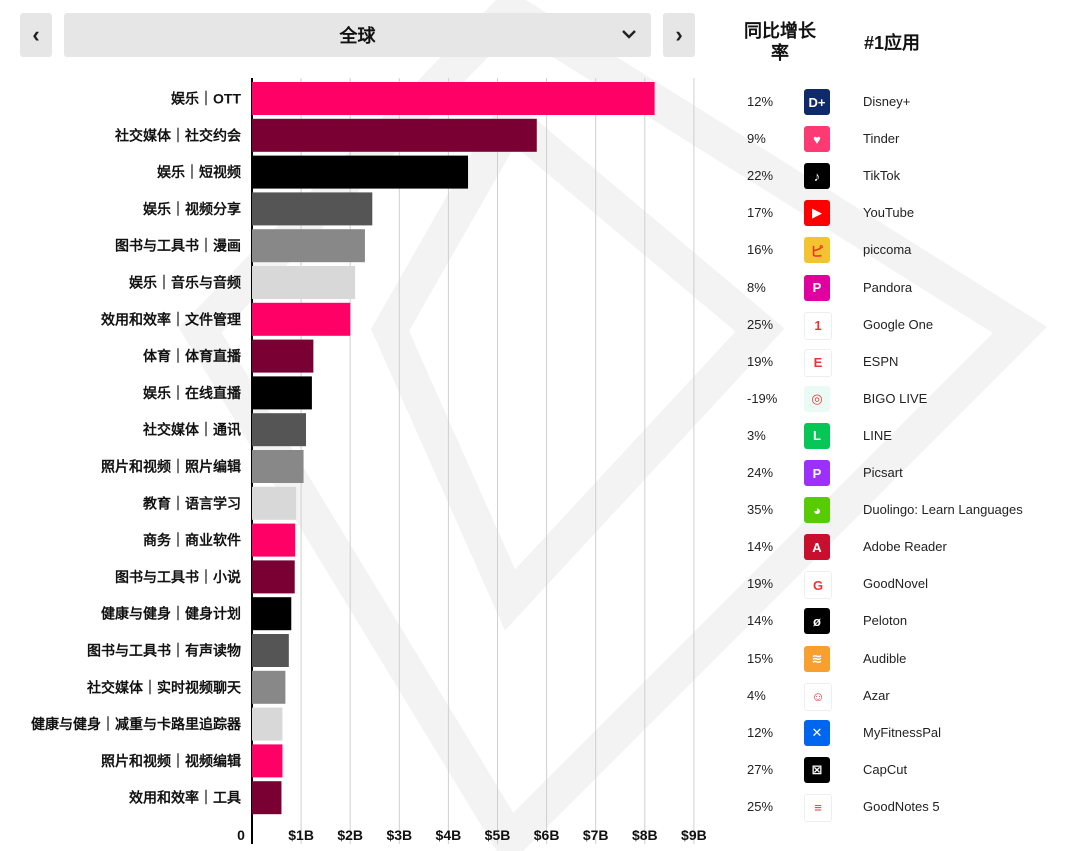 The image size is (1080, 851). I want to click on adobe-reader-icon: A, so click(817, 547).